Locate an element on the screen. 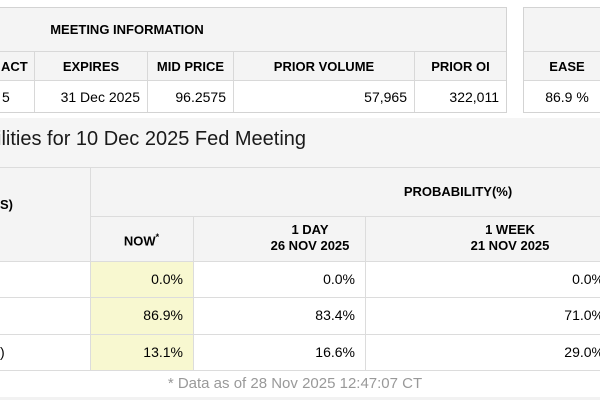 Image resolution: width=600 pixels, height=400 pixels. now-column-highlight is located at coordinates (141, 315).